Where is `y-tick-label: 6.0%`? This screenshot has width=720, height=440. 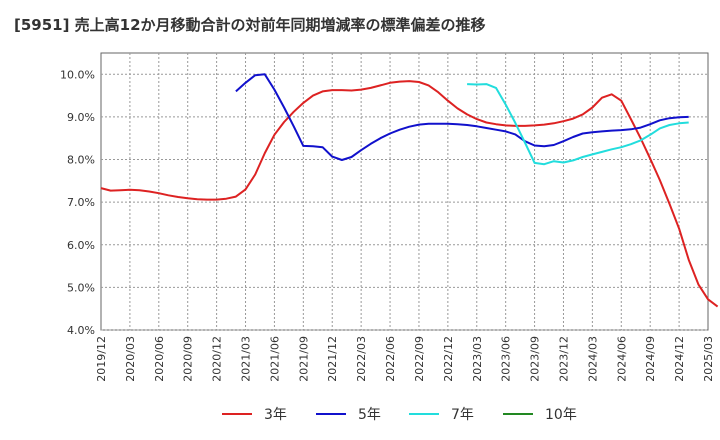
y-tick-label: 6.0% is located at coordinates (81, 245).